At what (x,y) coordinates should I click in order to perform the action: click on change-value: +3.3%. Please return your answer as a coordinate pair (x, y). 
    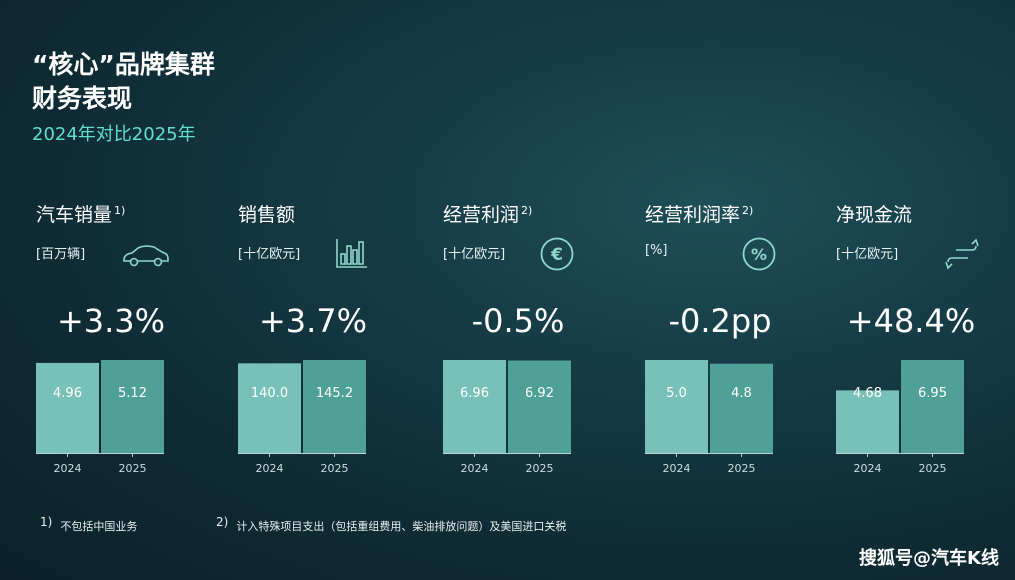
    Looking at the image, I should click on (111, 321).